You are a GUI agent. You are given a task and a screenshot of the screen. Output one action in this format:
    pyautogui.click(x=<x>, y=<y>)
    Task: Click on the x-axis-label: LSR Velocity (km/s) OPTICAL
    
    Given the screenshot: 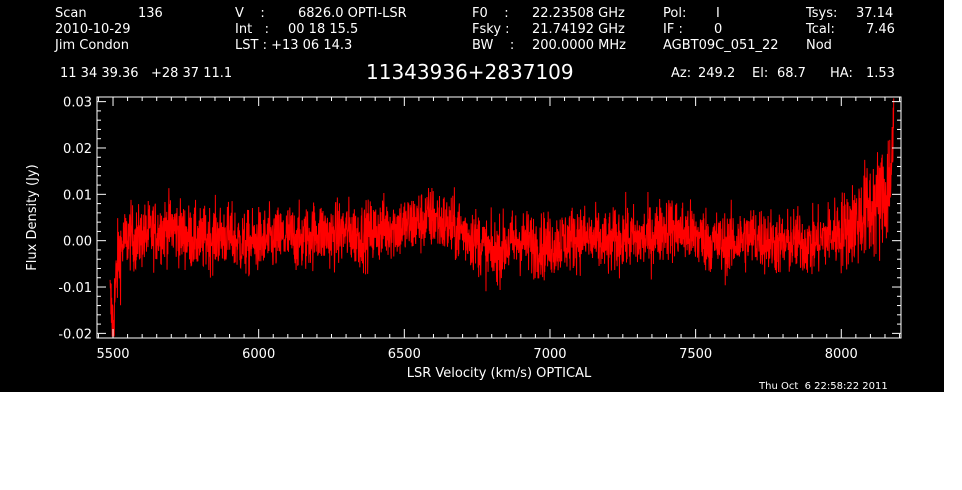 What is the action you would take?
    pyautogui.click(x=499, y=373)
    